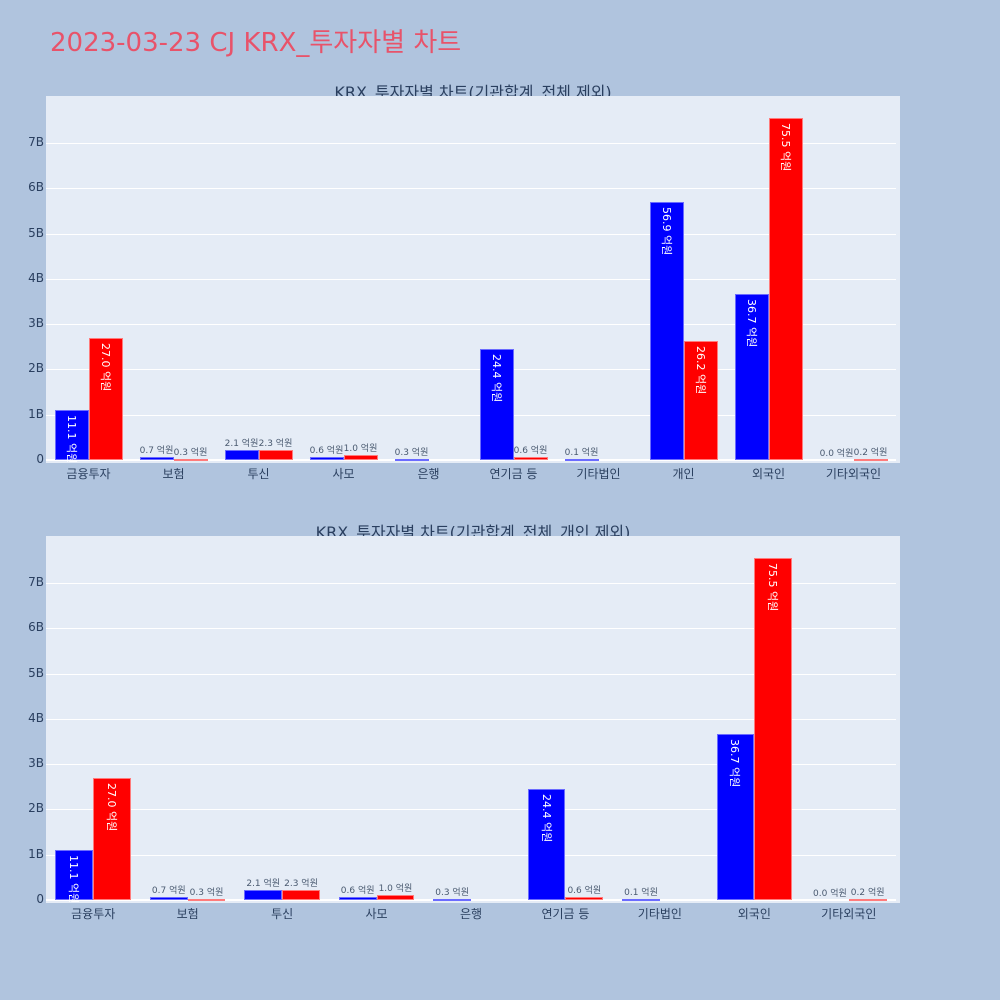 The image size is (1000, 1000). What do you see at coordinates (36, 808) in the screenshot?
I see `y-tick-label: 2B` at bounding box center [36, 808].